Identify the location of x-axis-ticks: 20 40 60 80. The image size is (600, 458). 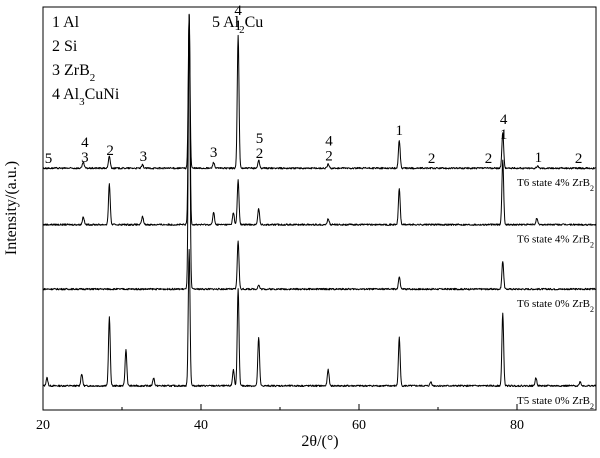
(316, 418).